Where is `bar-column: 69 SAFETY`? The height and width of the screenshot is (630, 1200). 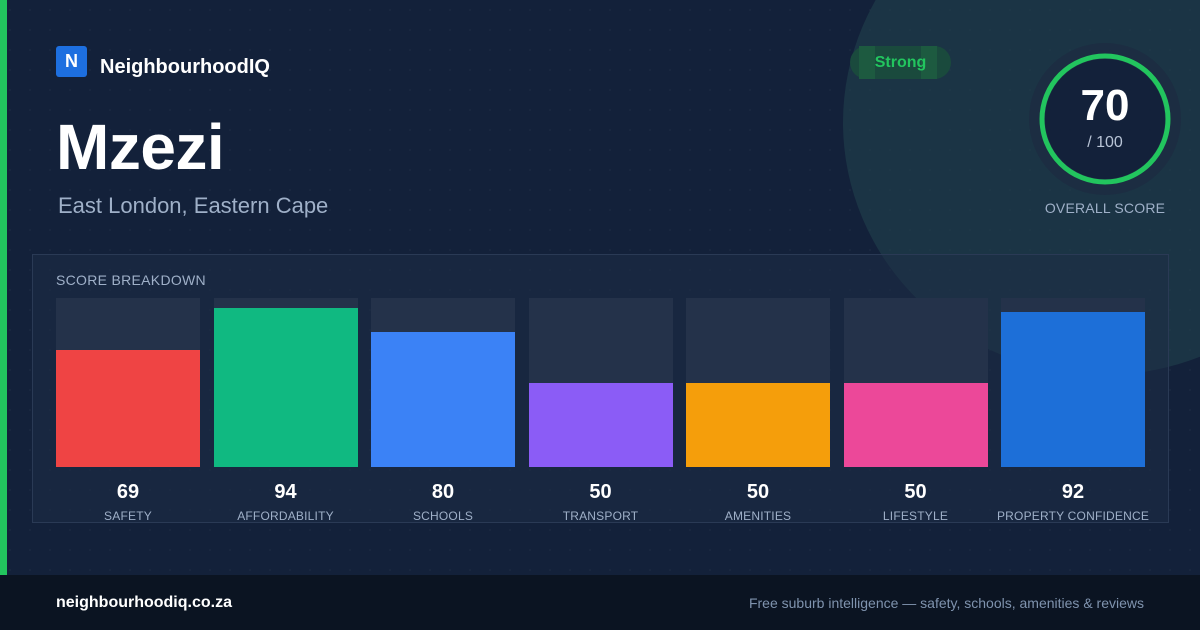 bar-column: 69 SAFETY is located at coordinates (128, 410).